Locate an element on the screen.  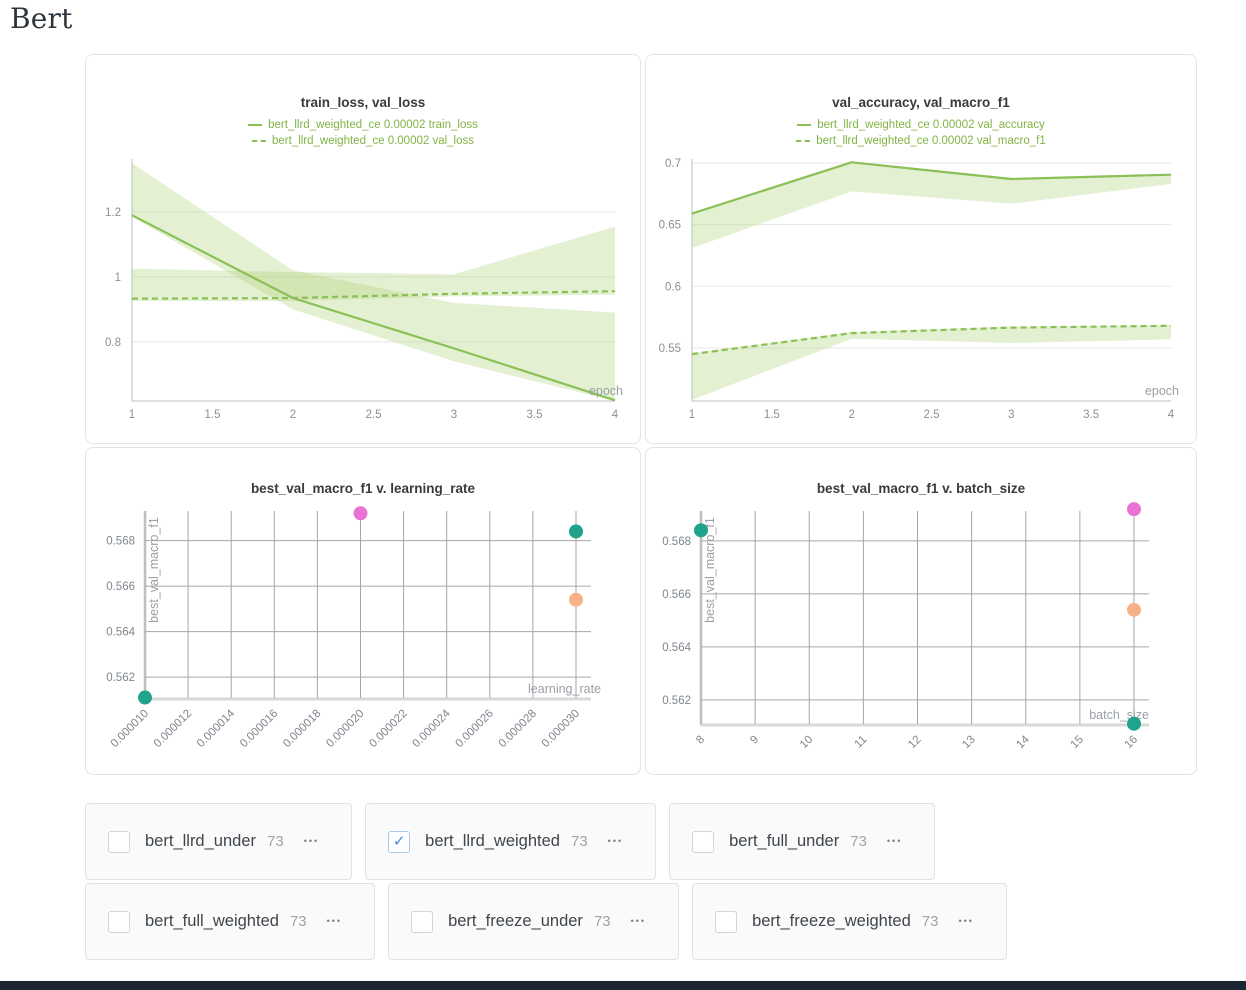
x-tick-label: 4 is located at coordinates (615, 415).